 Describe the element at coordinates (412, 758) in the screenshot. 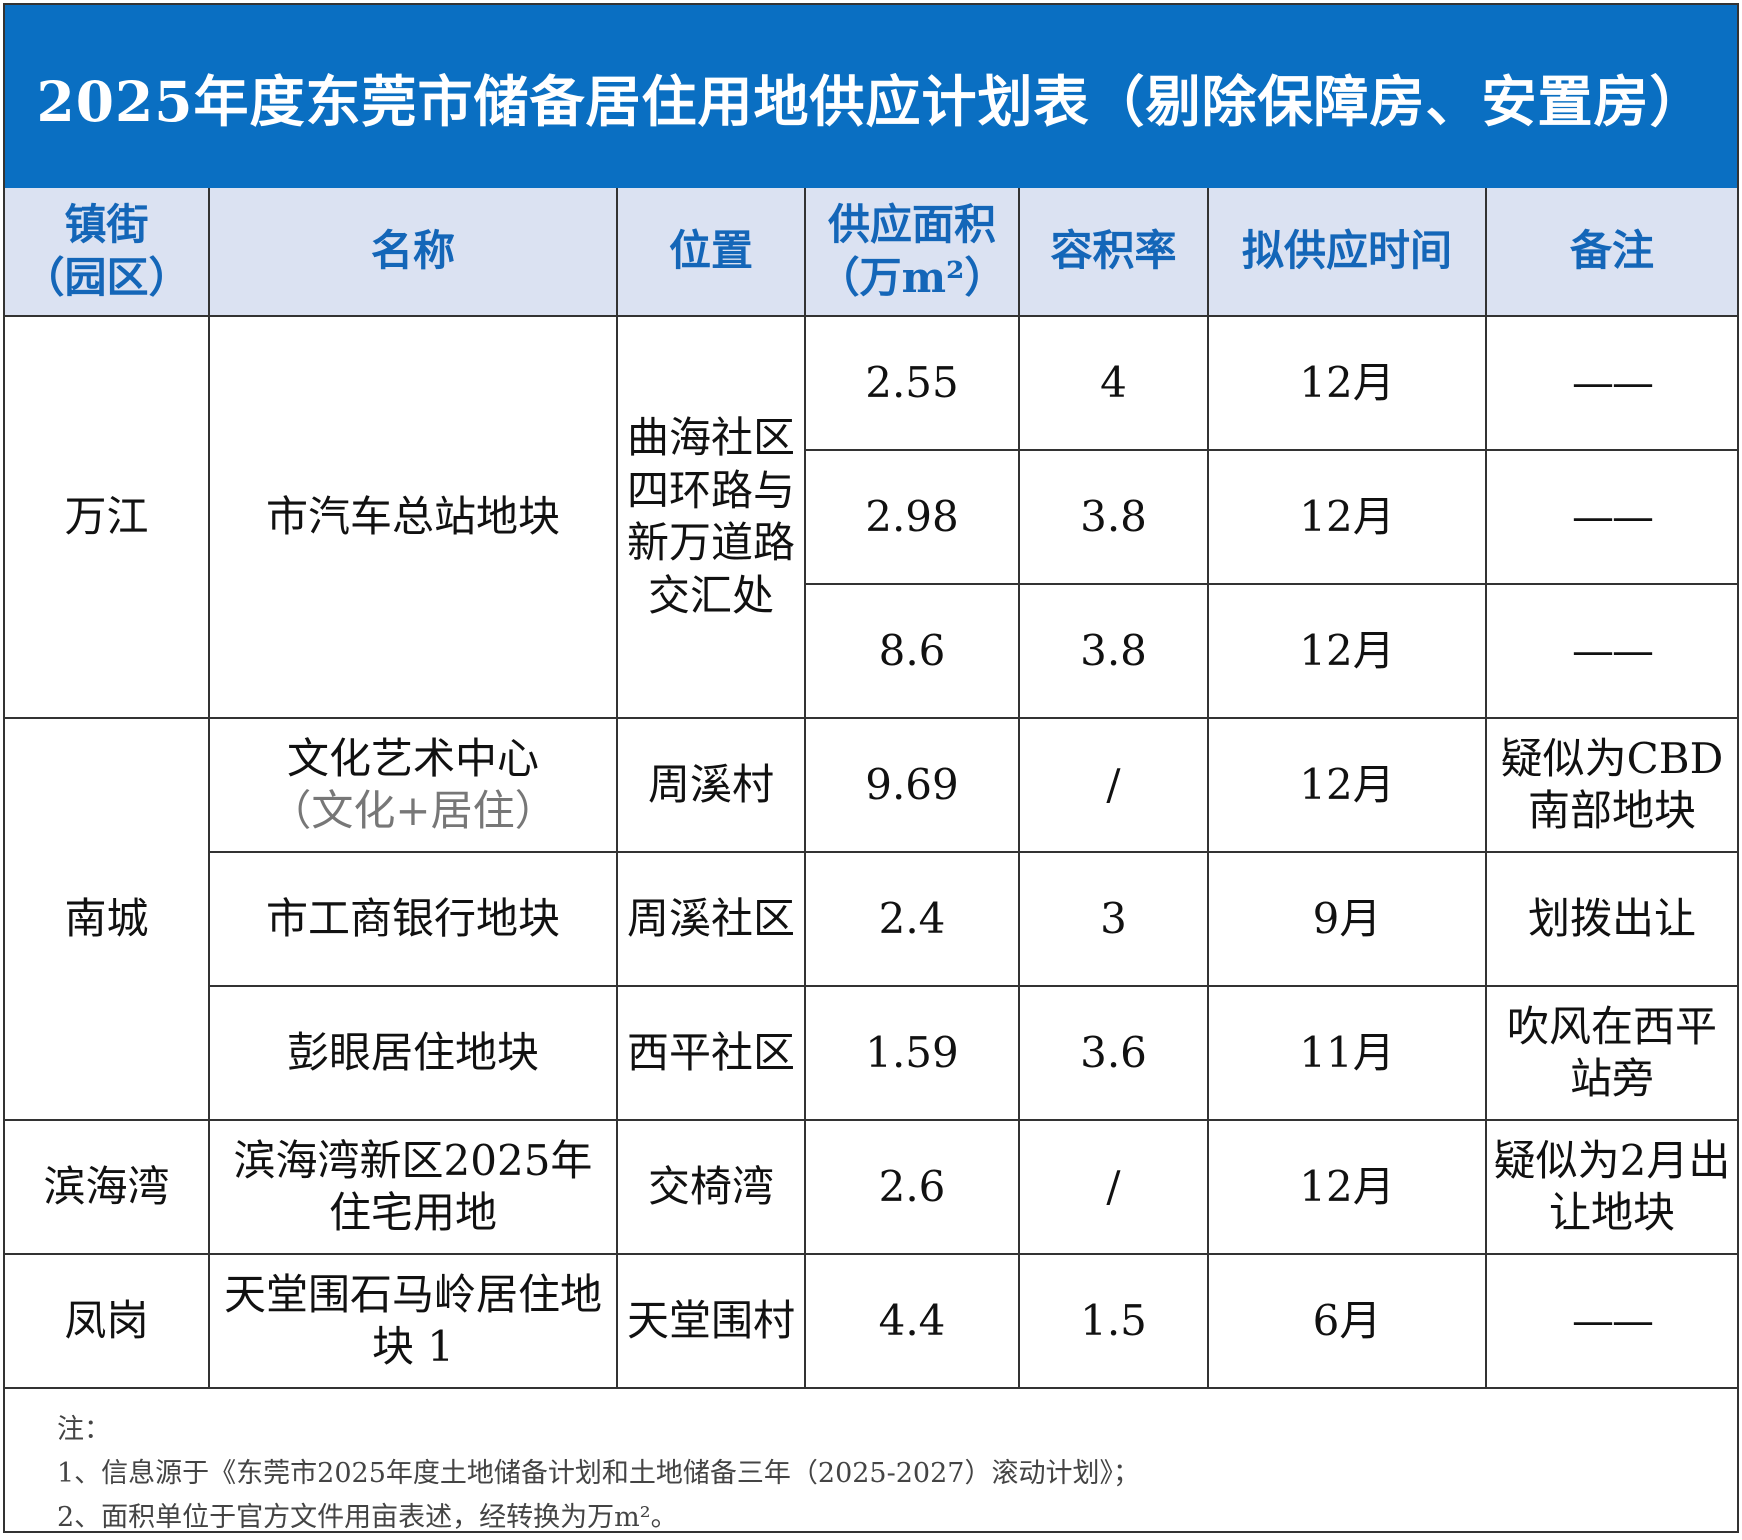

I see `name-main: 文化艺术中心` at that location.